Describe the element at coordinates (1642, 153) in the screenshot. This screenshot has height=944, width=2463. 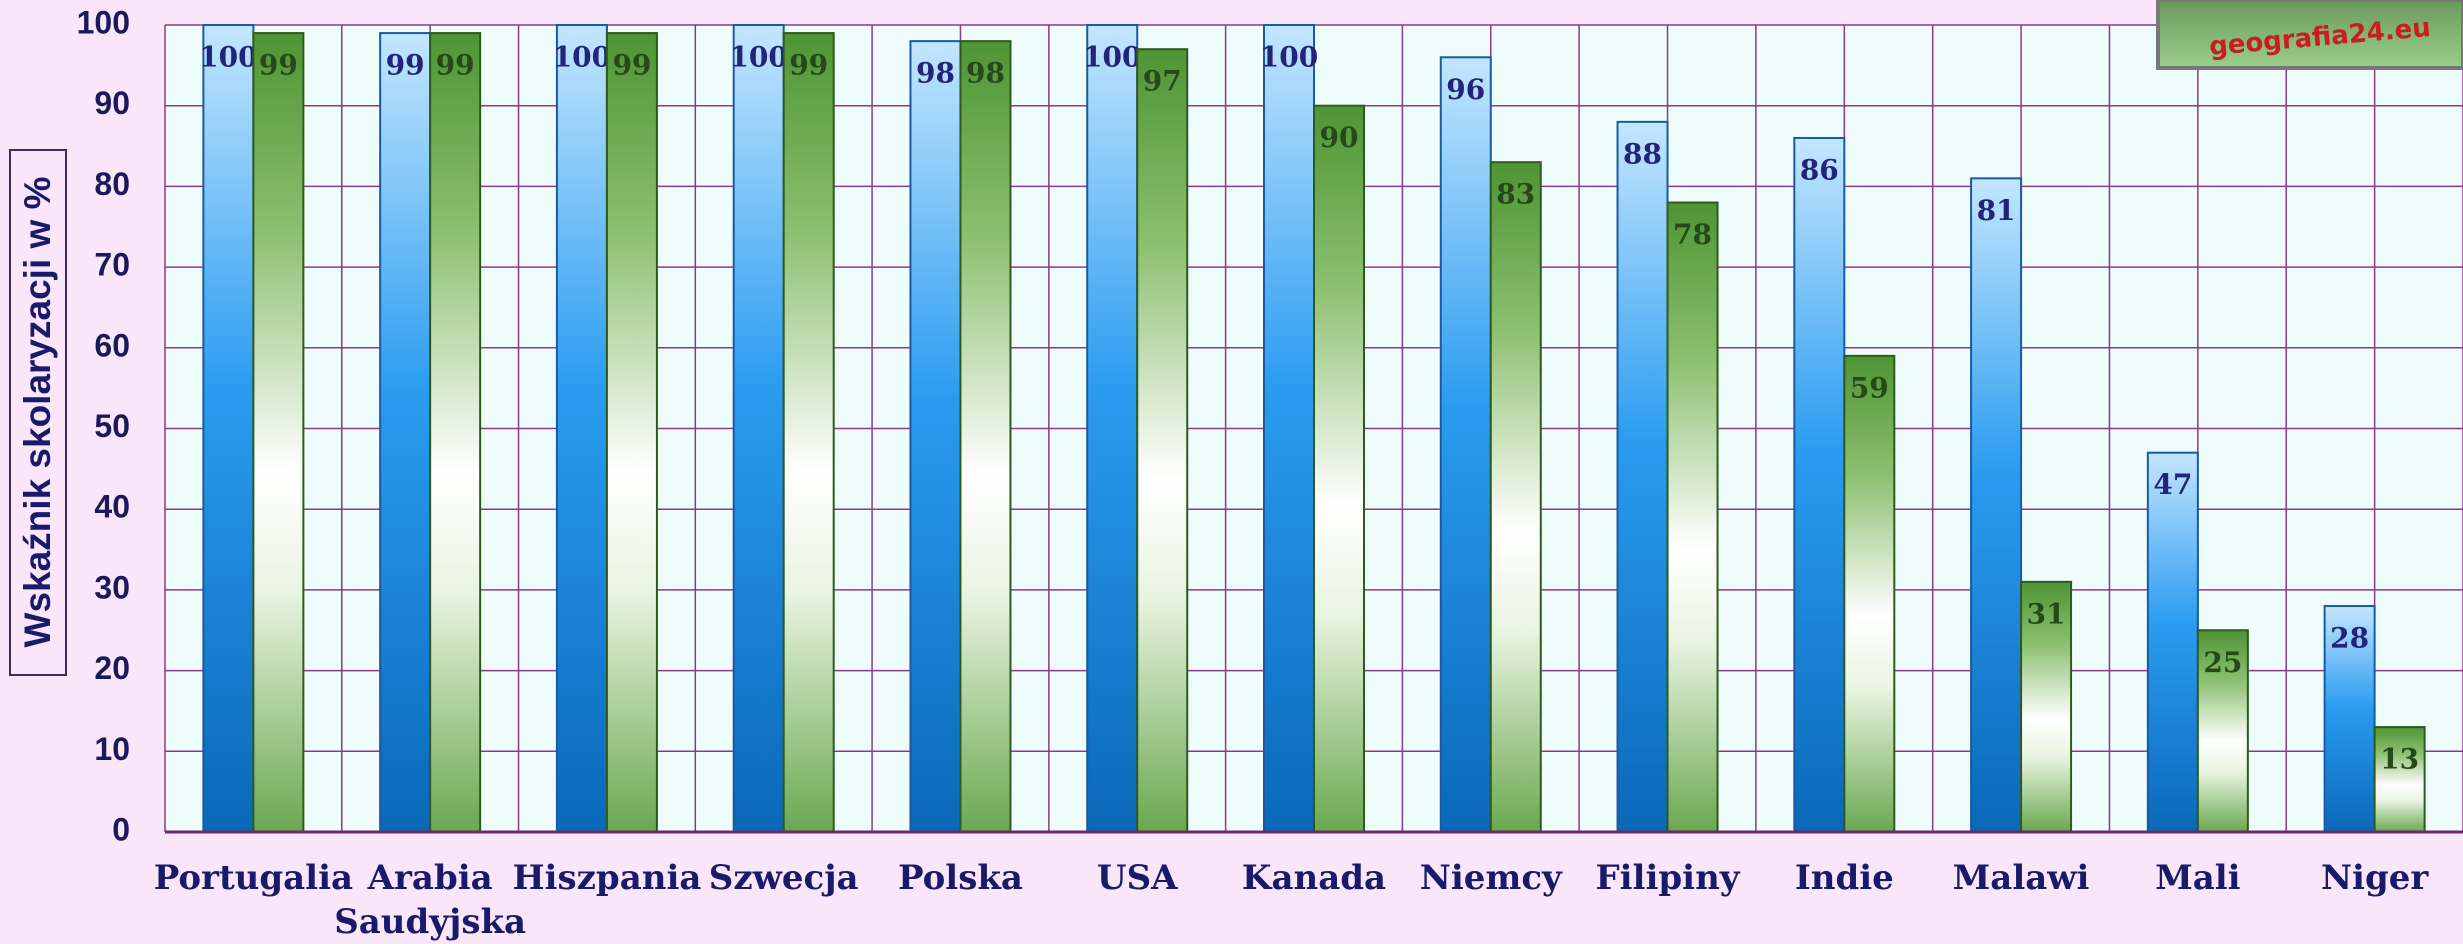
I see `data-label: 88` at that location.